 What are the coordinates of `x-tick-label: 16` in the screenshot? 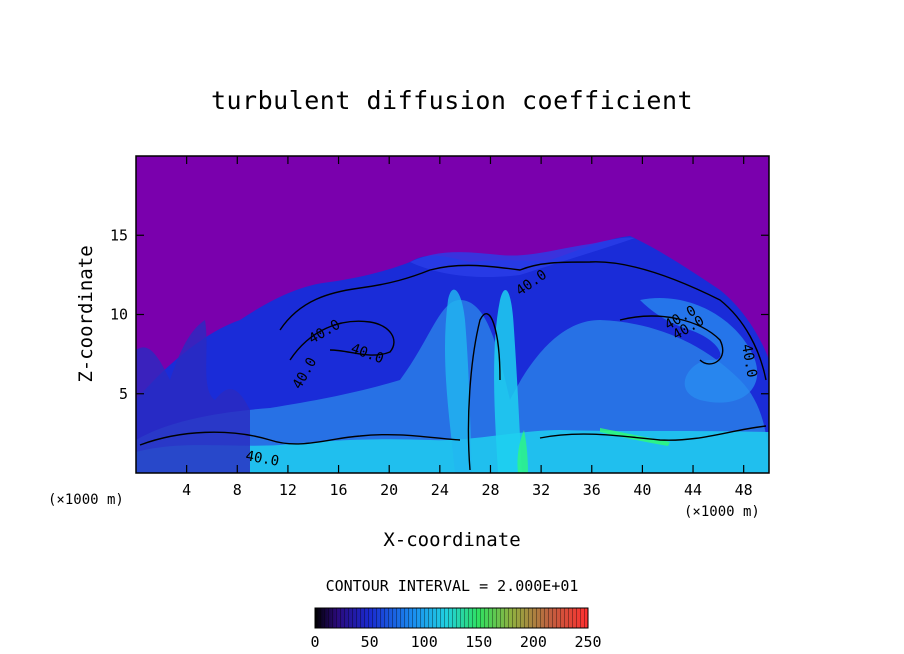 It's located at (339, 490).